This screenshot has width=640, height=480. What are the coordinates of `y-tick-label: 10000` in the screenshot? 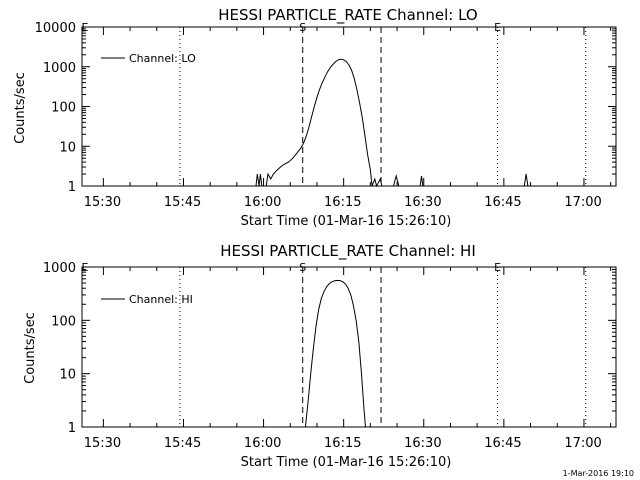 It's located at (55, 28).